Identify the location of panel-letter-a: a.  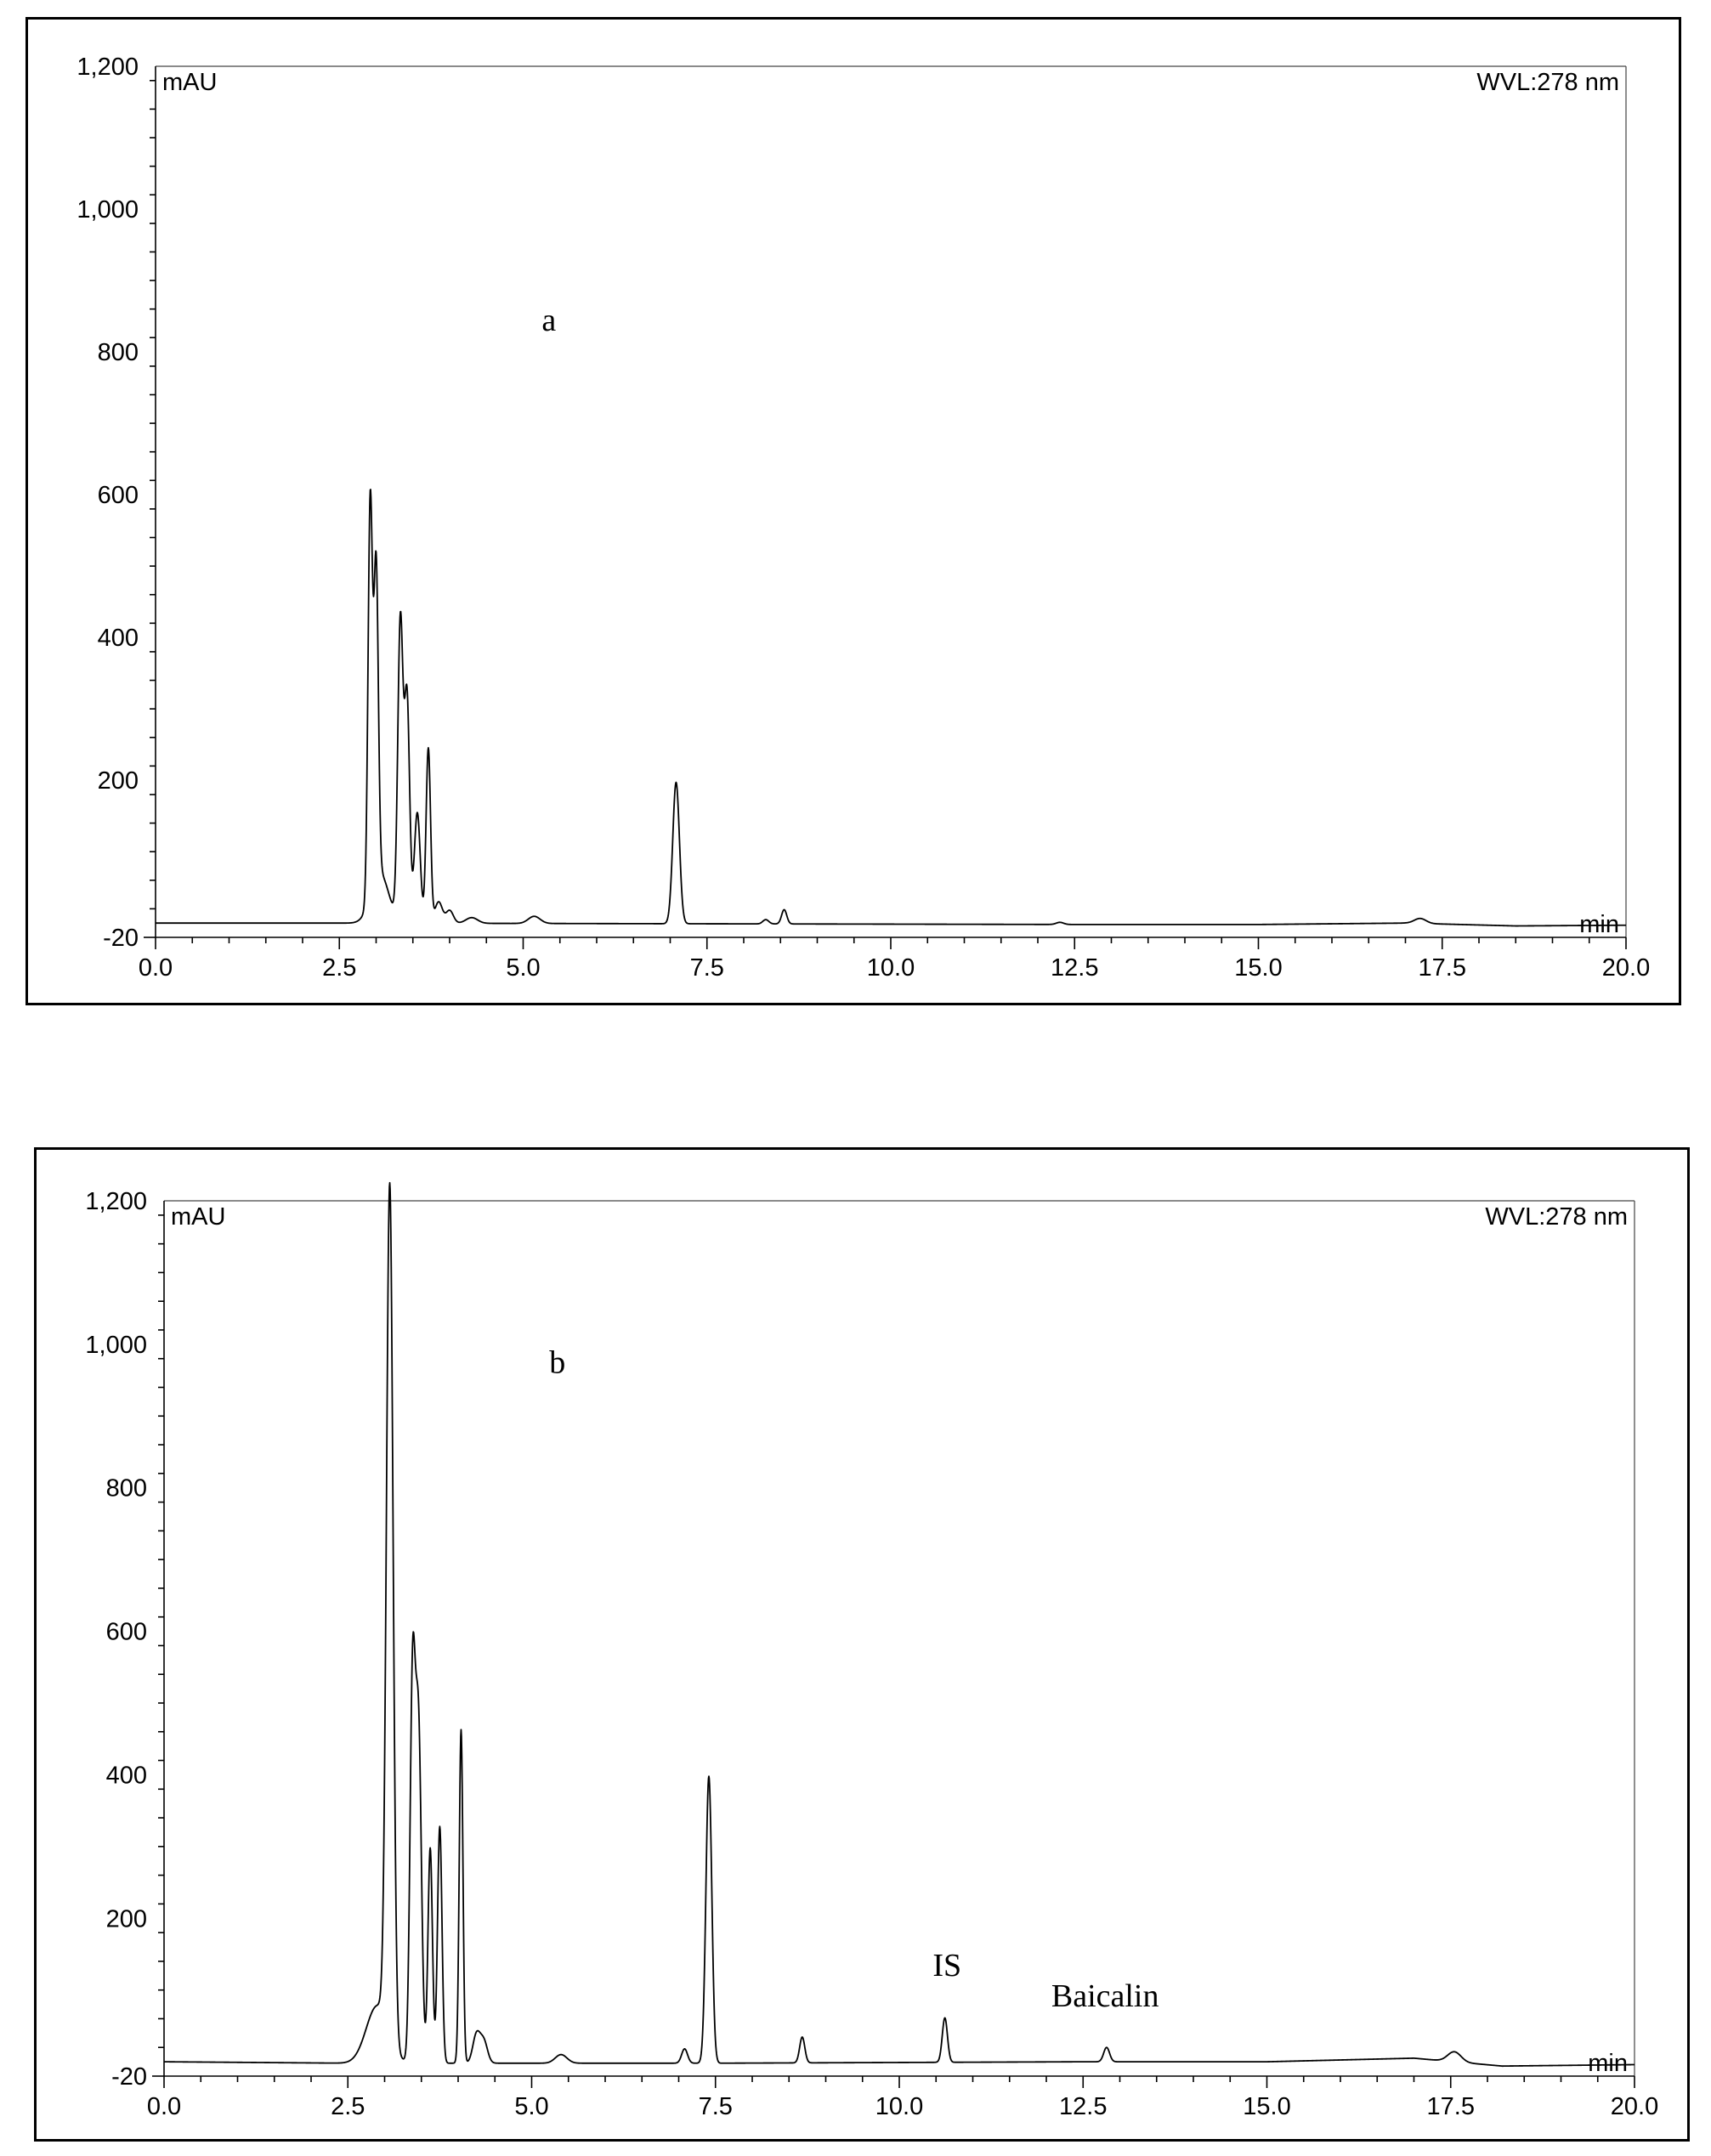
(548, 321).